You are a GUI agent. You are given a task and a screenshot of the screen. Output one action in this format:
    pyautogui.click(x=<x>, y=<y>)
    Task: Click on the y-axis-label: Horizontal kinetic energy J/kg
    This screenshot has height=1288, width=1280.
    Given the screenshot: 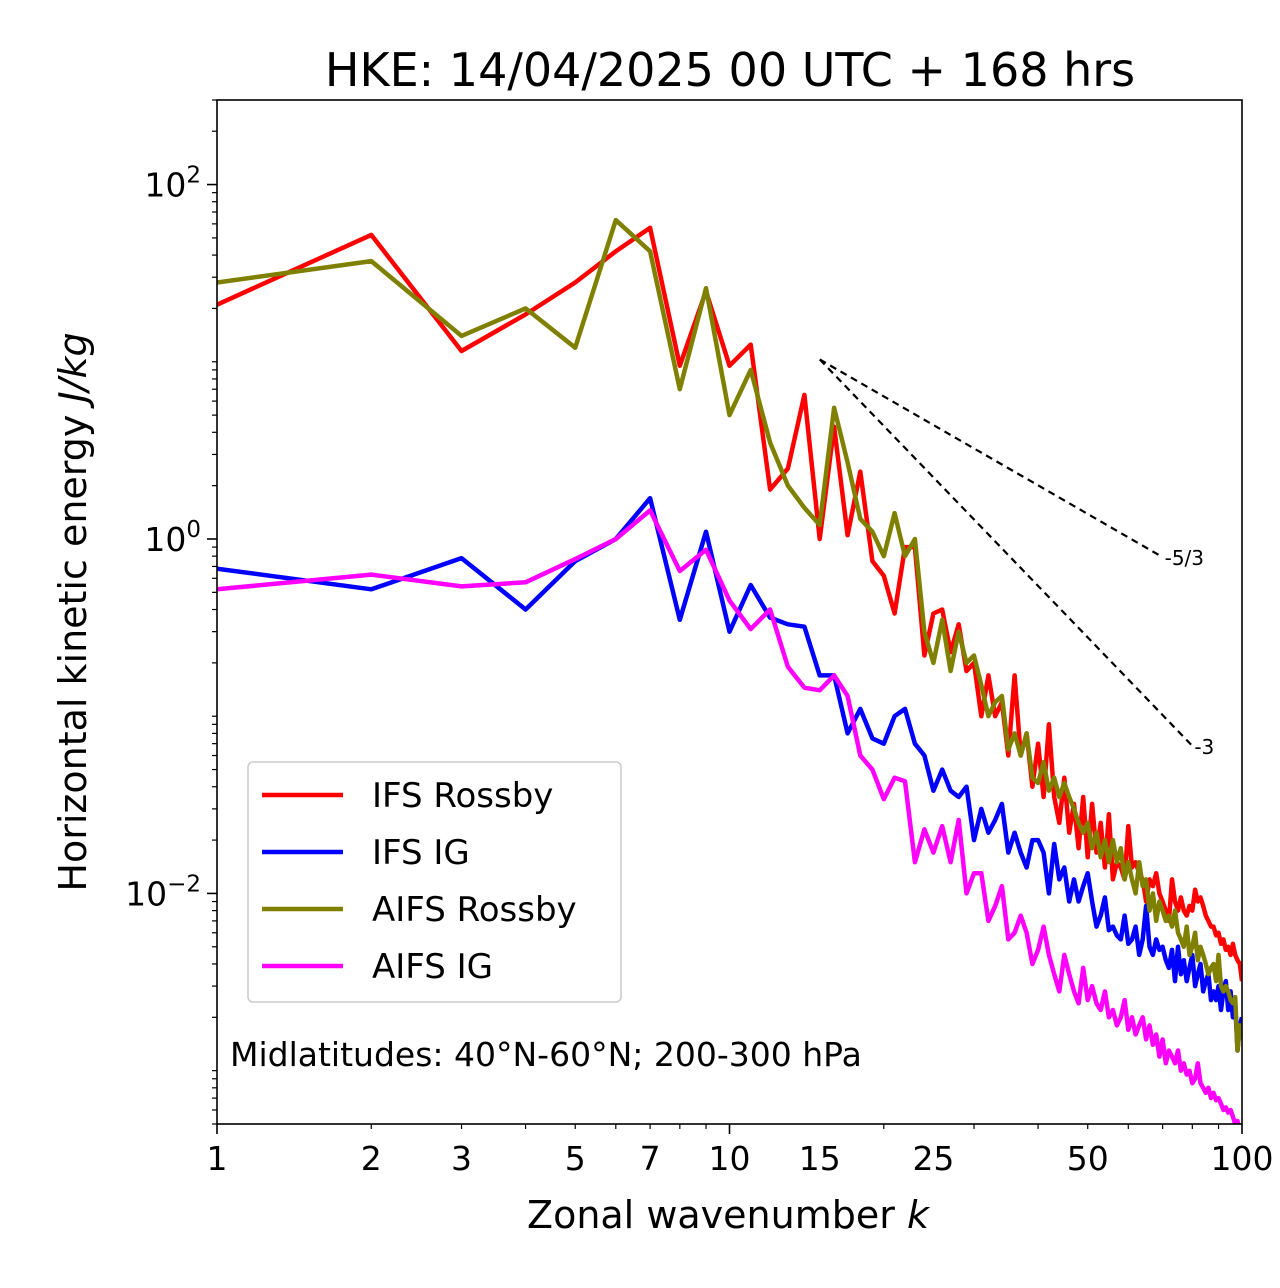 What is the action you would take?
    pyautogui.click(x=73, y=611)
    